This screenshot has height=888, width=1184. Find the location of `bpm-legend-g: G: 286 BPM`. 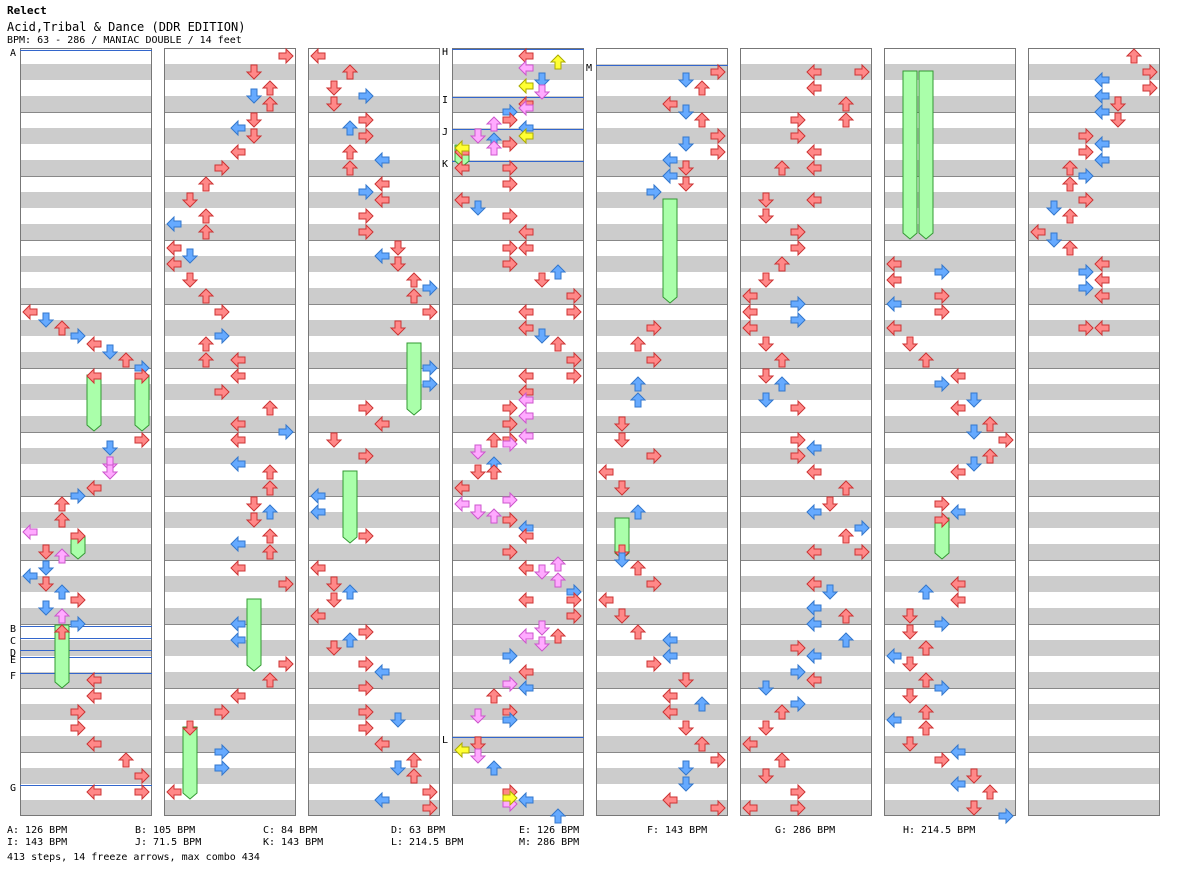

bpm-legend-g: G: 286 BPM is located at coordinates (805, 830).